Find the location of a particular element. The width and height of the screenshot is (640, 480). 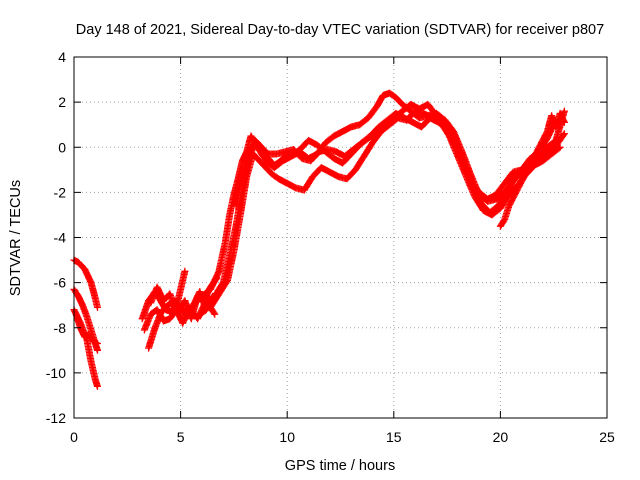

y-tick-label: -6 is located at coordinates (60, 283).